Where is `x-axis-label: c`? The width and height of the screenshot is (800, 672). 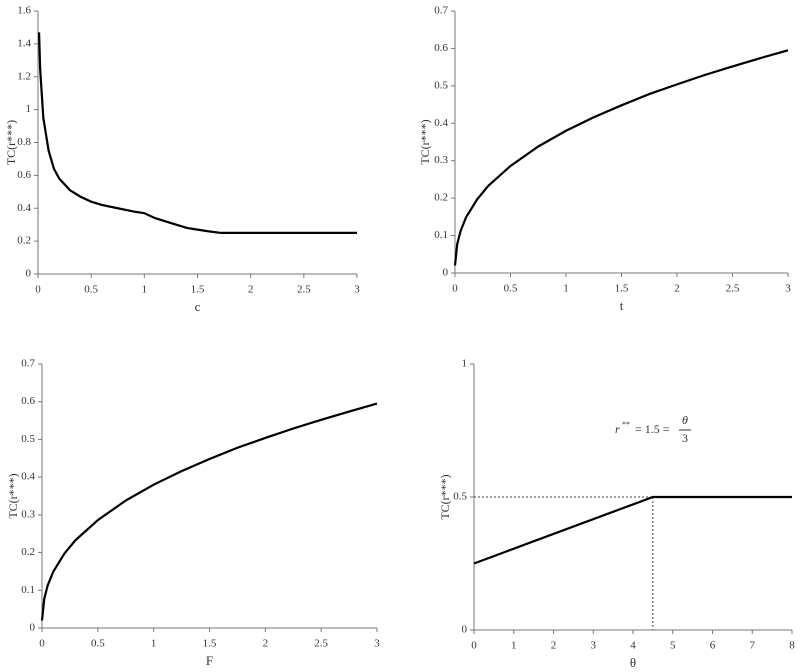 x-axis-label: c is located at coordinates (198, 306).